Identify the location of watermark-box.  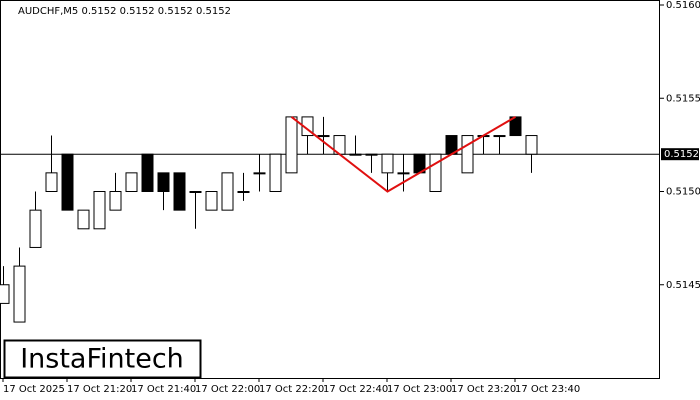
(102, 359).